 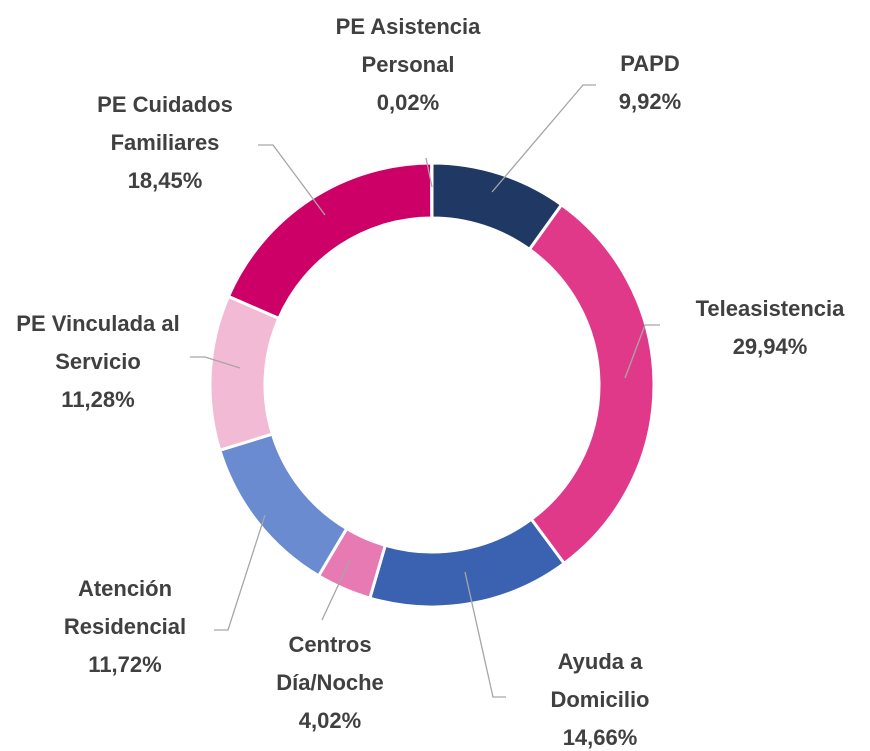 I want to click on category-label: Ayuda a Domicilio, so click(x=600, y=680).